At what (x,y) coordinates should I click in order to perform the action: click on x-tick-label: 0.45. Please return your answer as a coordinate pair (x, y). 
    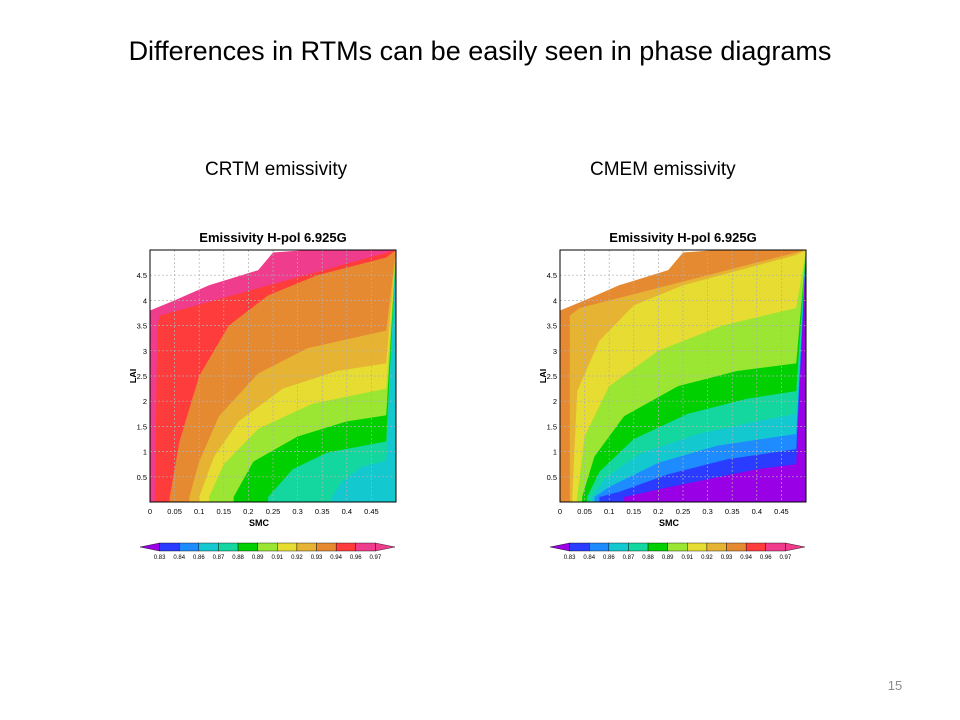
    Looking at the image, I should click on (371, 511).